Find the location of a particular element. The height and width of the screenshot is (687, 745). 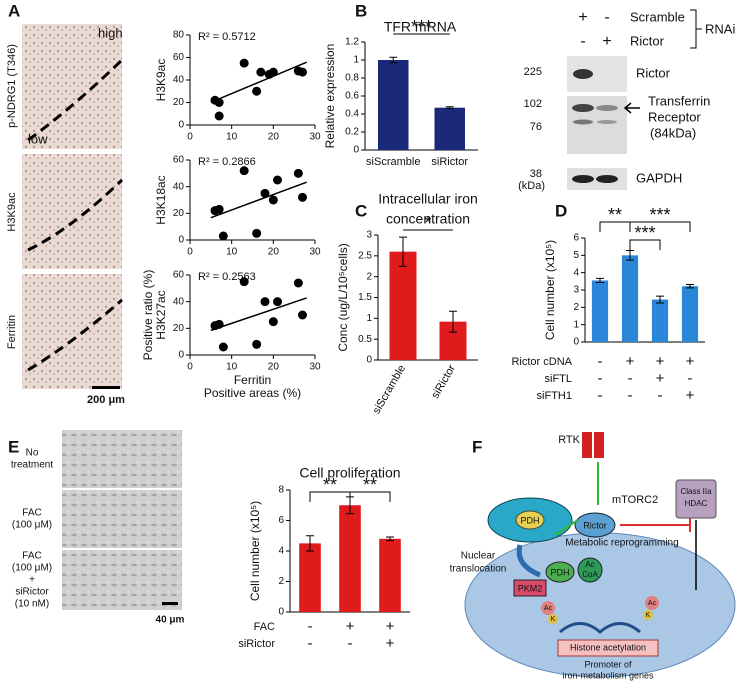

y-tick-label: 60 is located at coordinates (179, 275).